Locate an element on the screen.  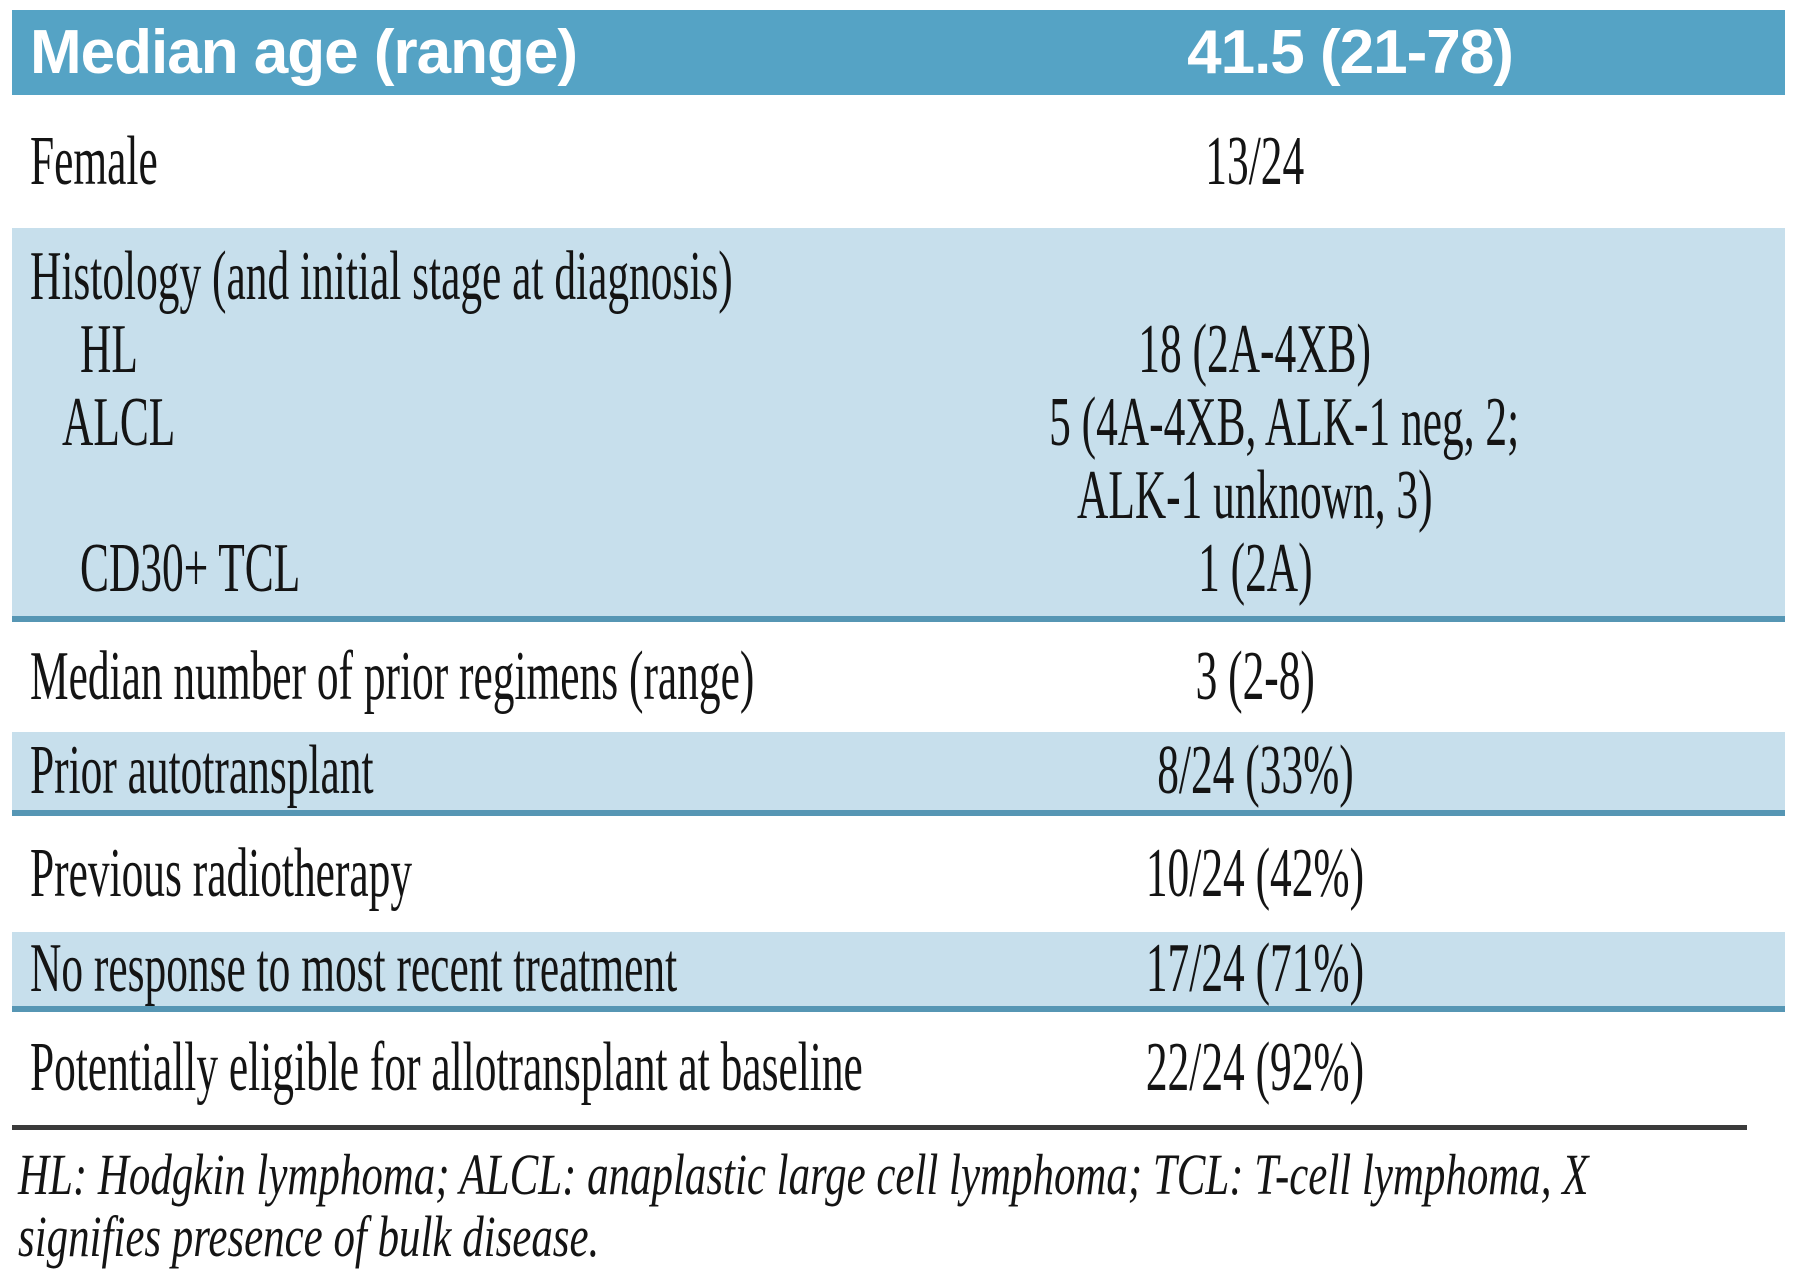
header-label-text: Median age (range) is located at coordinates (304, 52).